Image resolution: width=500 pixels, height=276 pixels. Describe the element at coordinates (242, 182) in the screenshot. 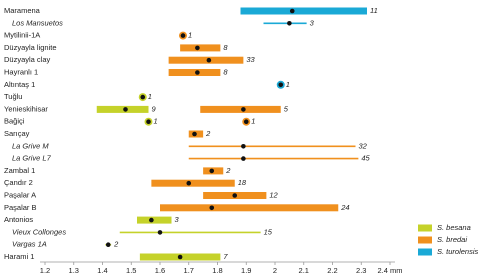

I see `count-label: 18` at that location.